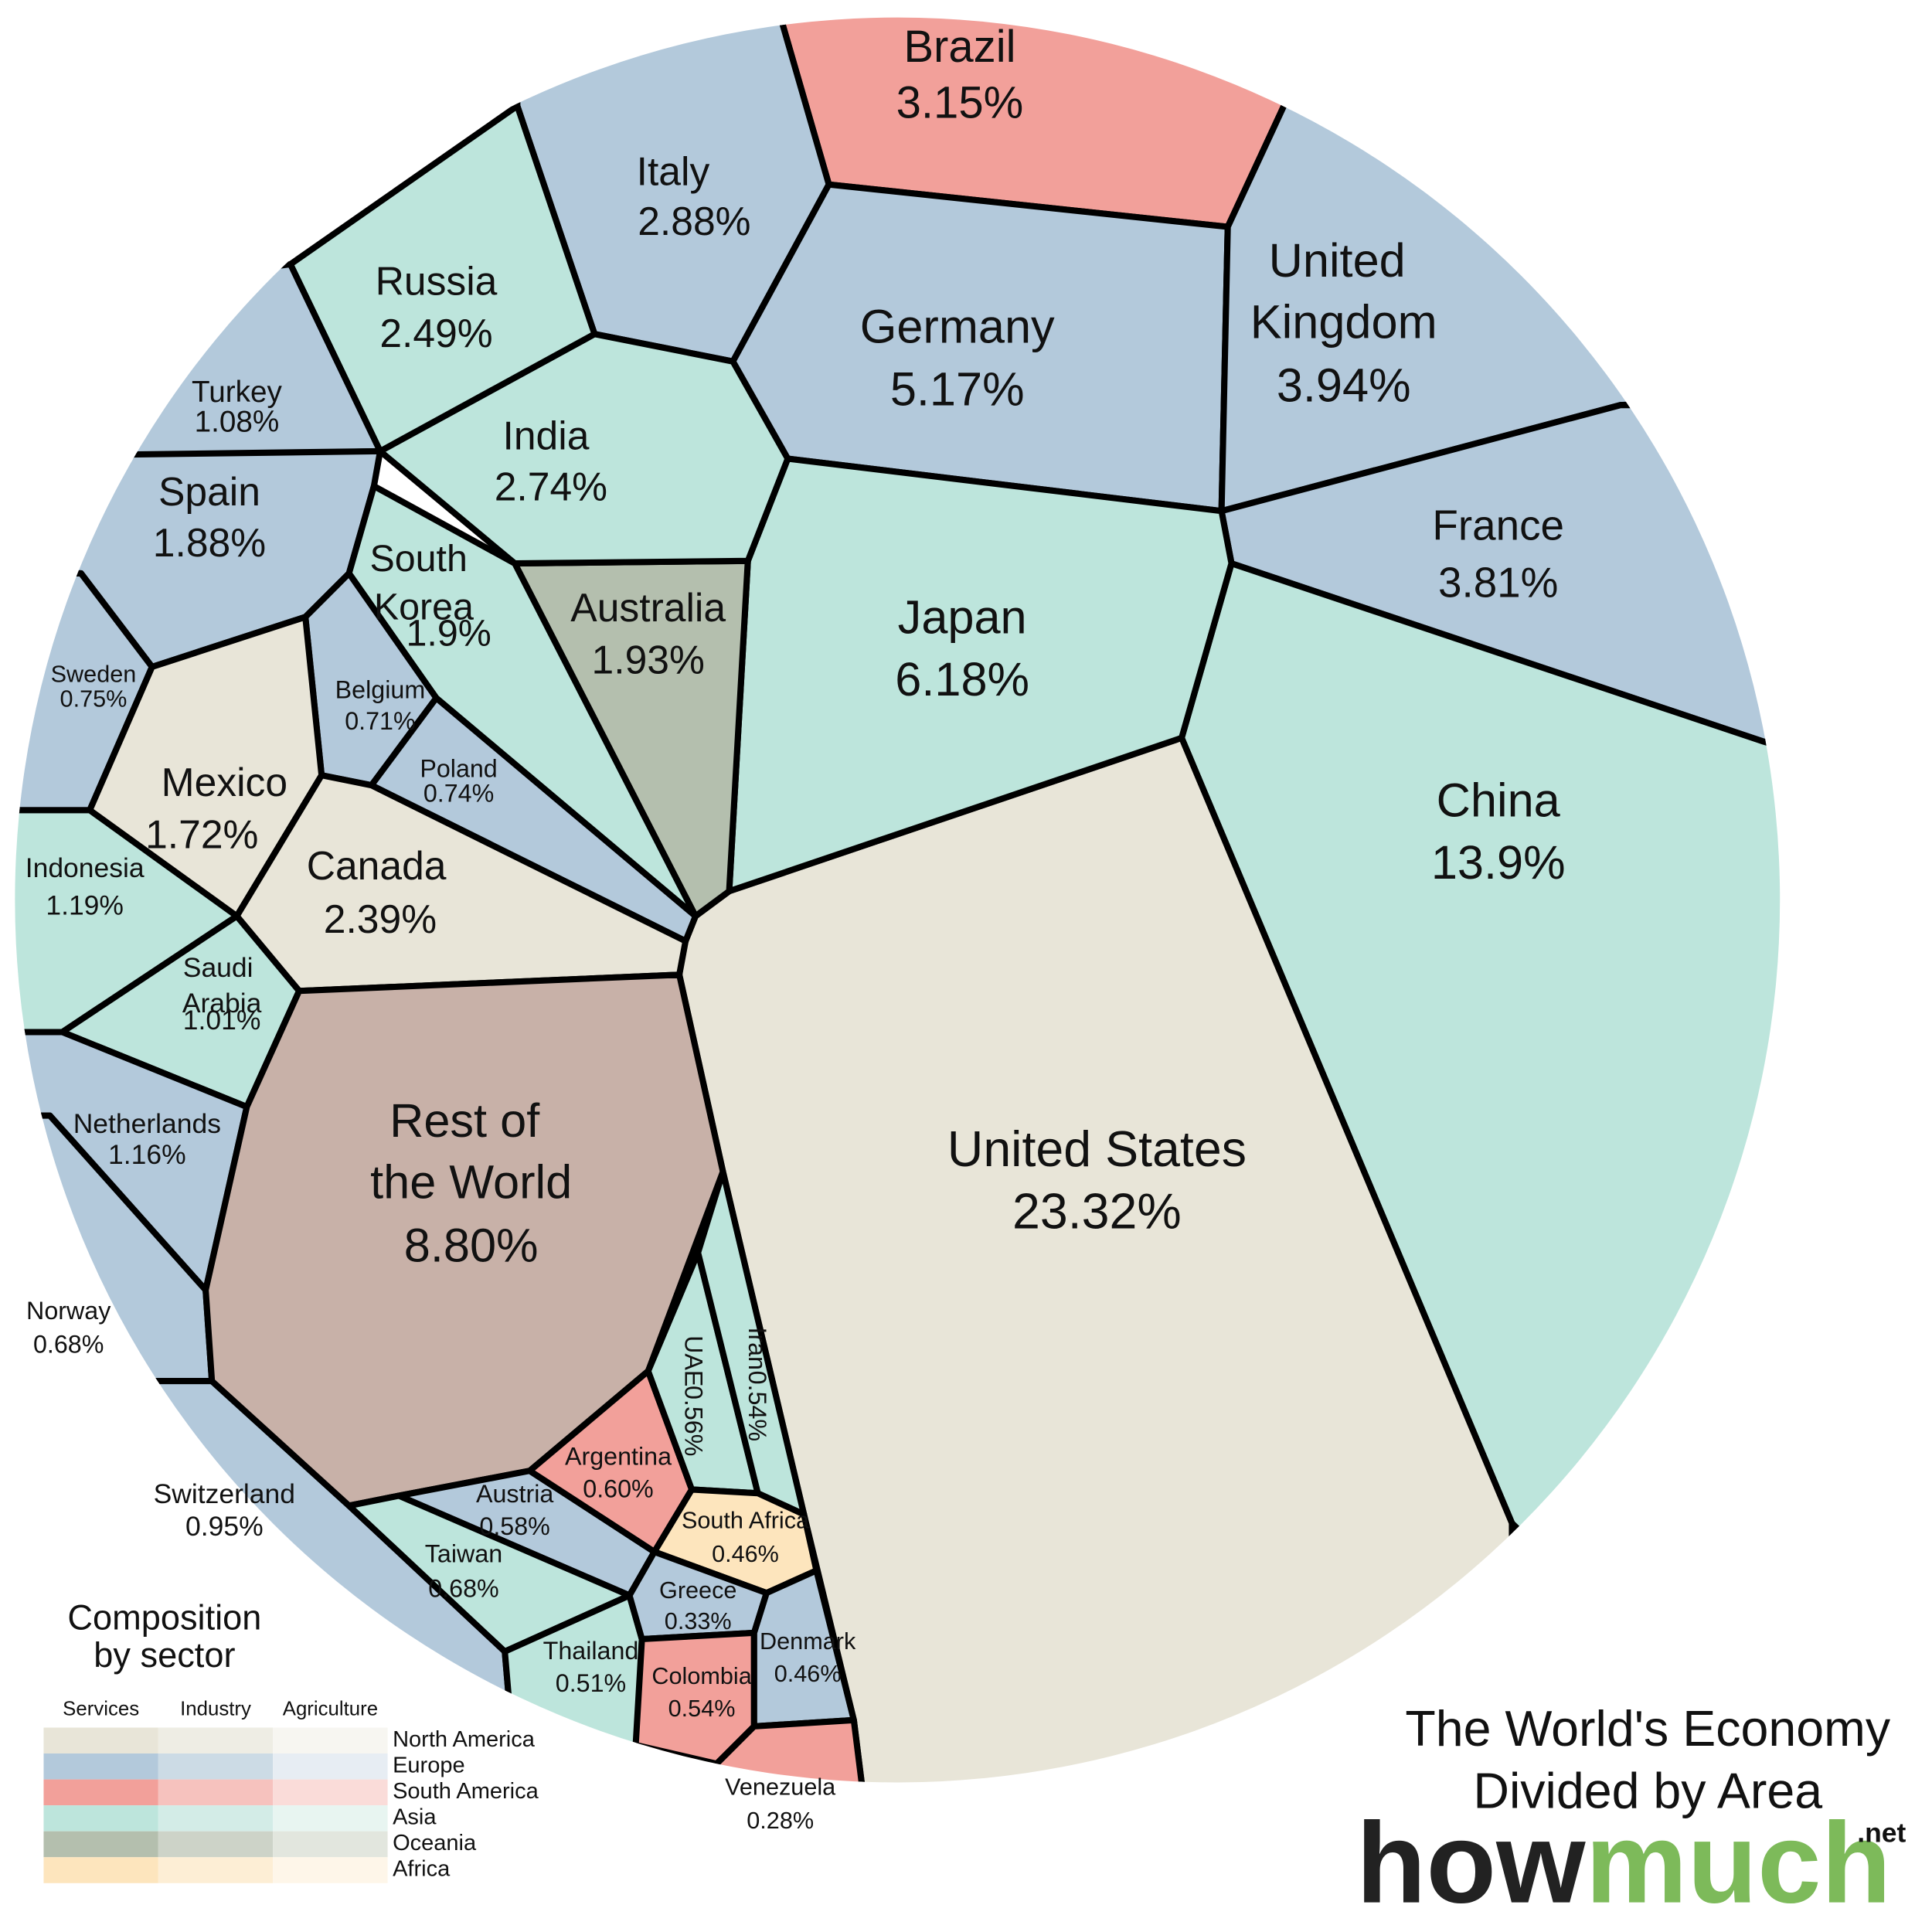 This screenshot has width=1932, height=1932. Describe the element at coordinates (165, 1655) in the screenshot. I see `legend-title: by sector` at that location.